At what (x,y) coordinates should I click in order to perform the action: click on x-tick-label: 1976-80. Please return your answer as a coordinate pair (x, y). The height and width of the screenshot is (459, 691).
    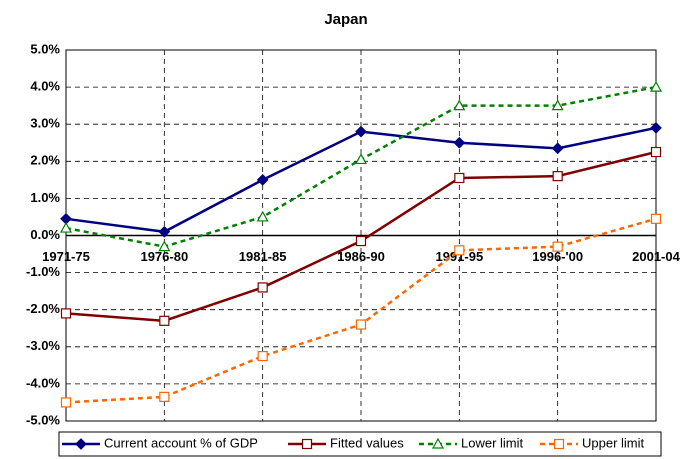
    Looking at the image, I should click on (164, 256).